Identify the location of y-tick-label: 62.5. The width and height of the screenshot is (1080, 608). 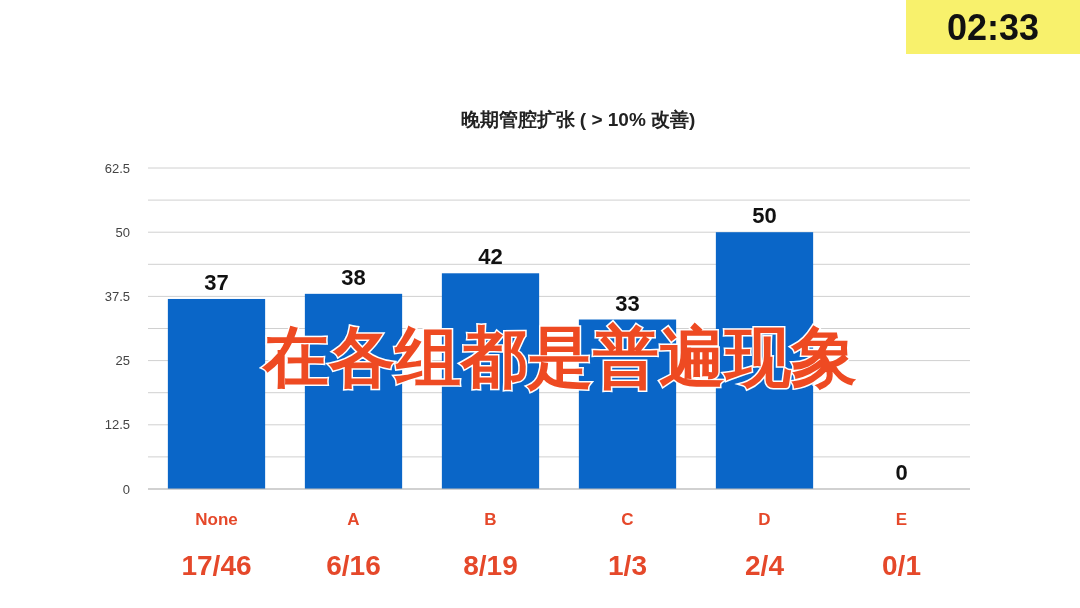
(117, 168).